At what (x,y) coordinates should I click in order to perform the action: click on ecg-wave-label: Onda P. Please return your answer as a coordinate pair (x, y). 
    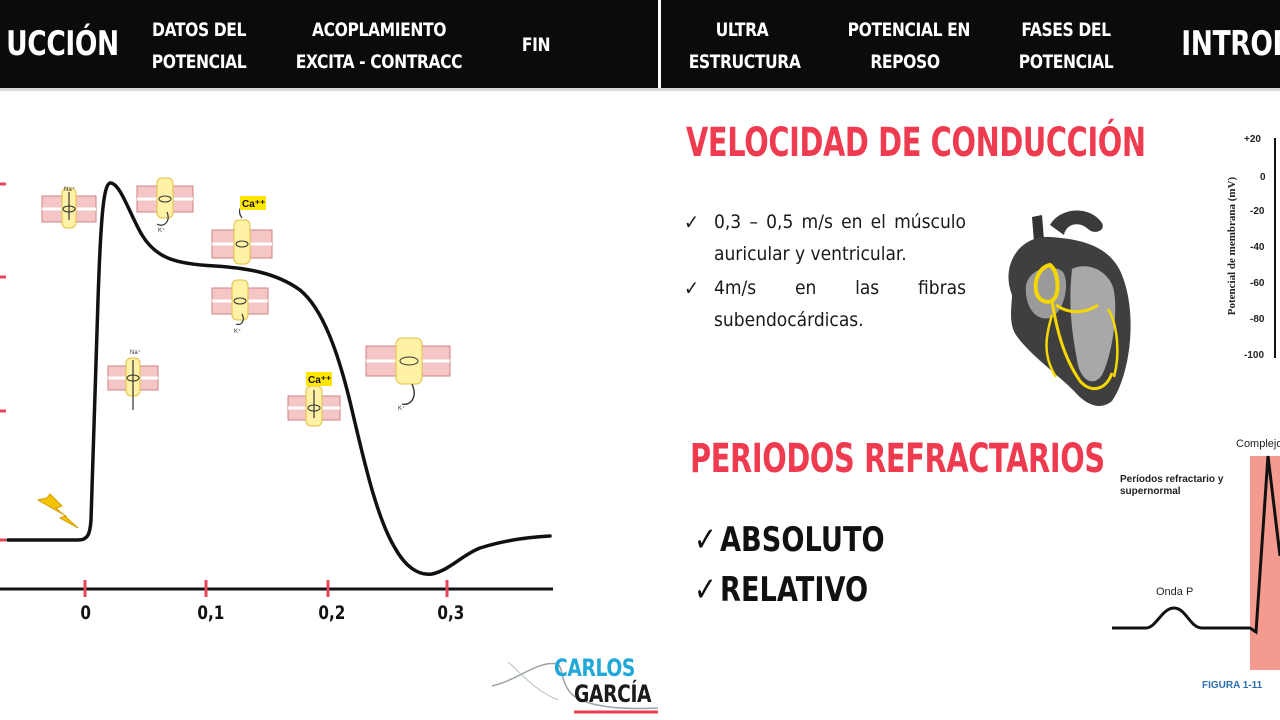
    Looking at the image, I should click on (1175, 592).